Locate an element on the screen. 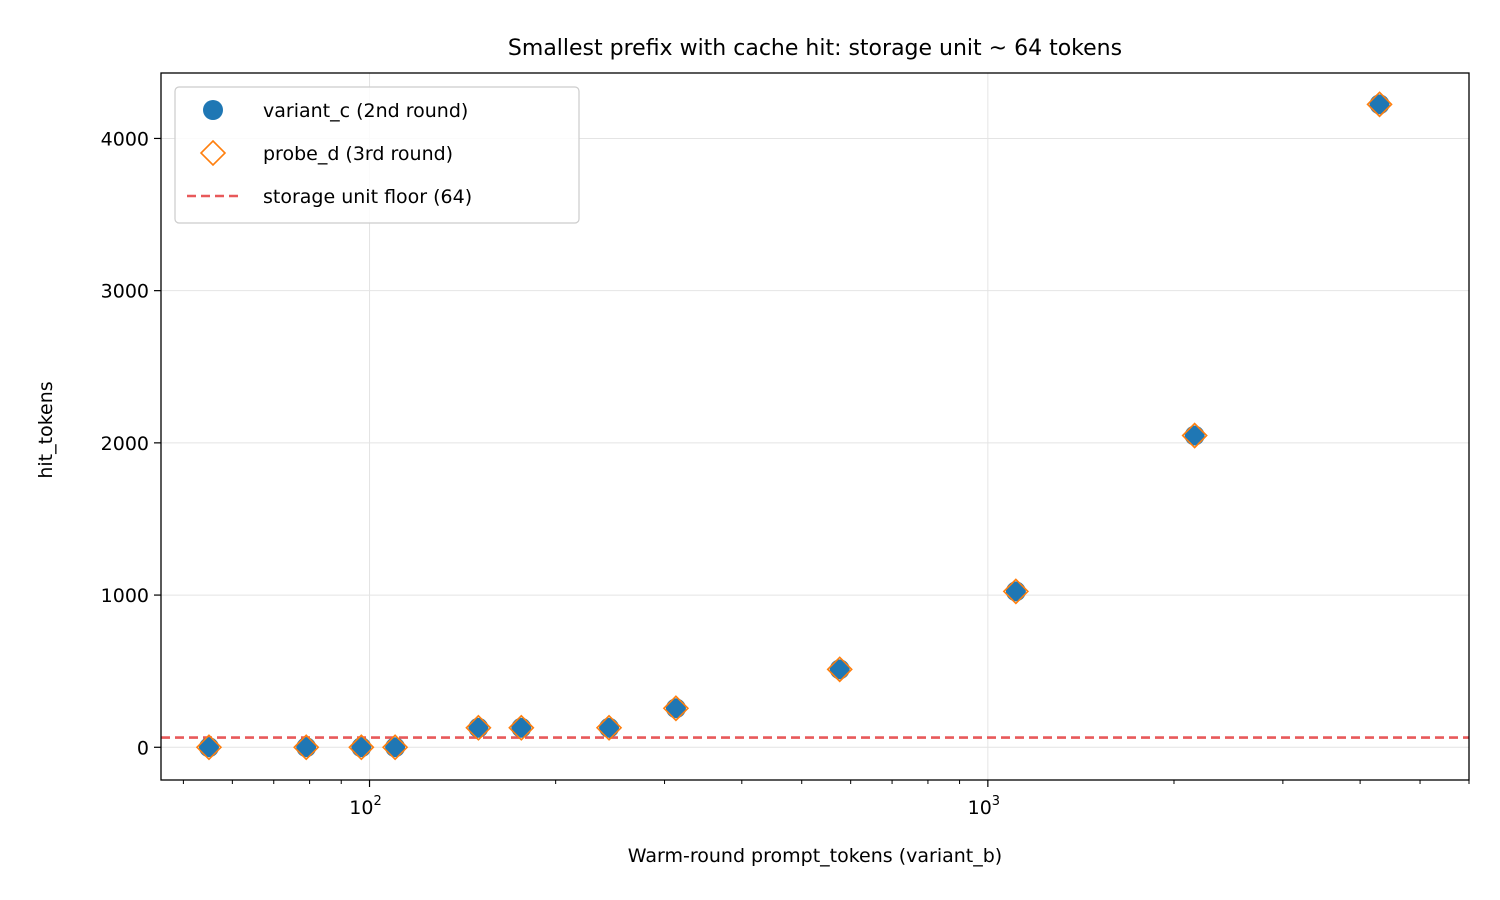 This screenshot has width=1500, height=900. y-tick-label: 4000 is located at coordinates (125, 139).